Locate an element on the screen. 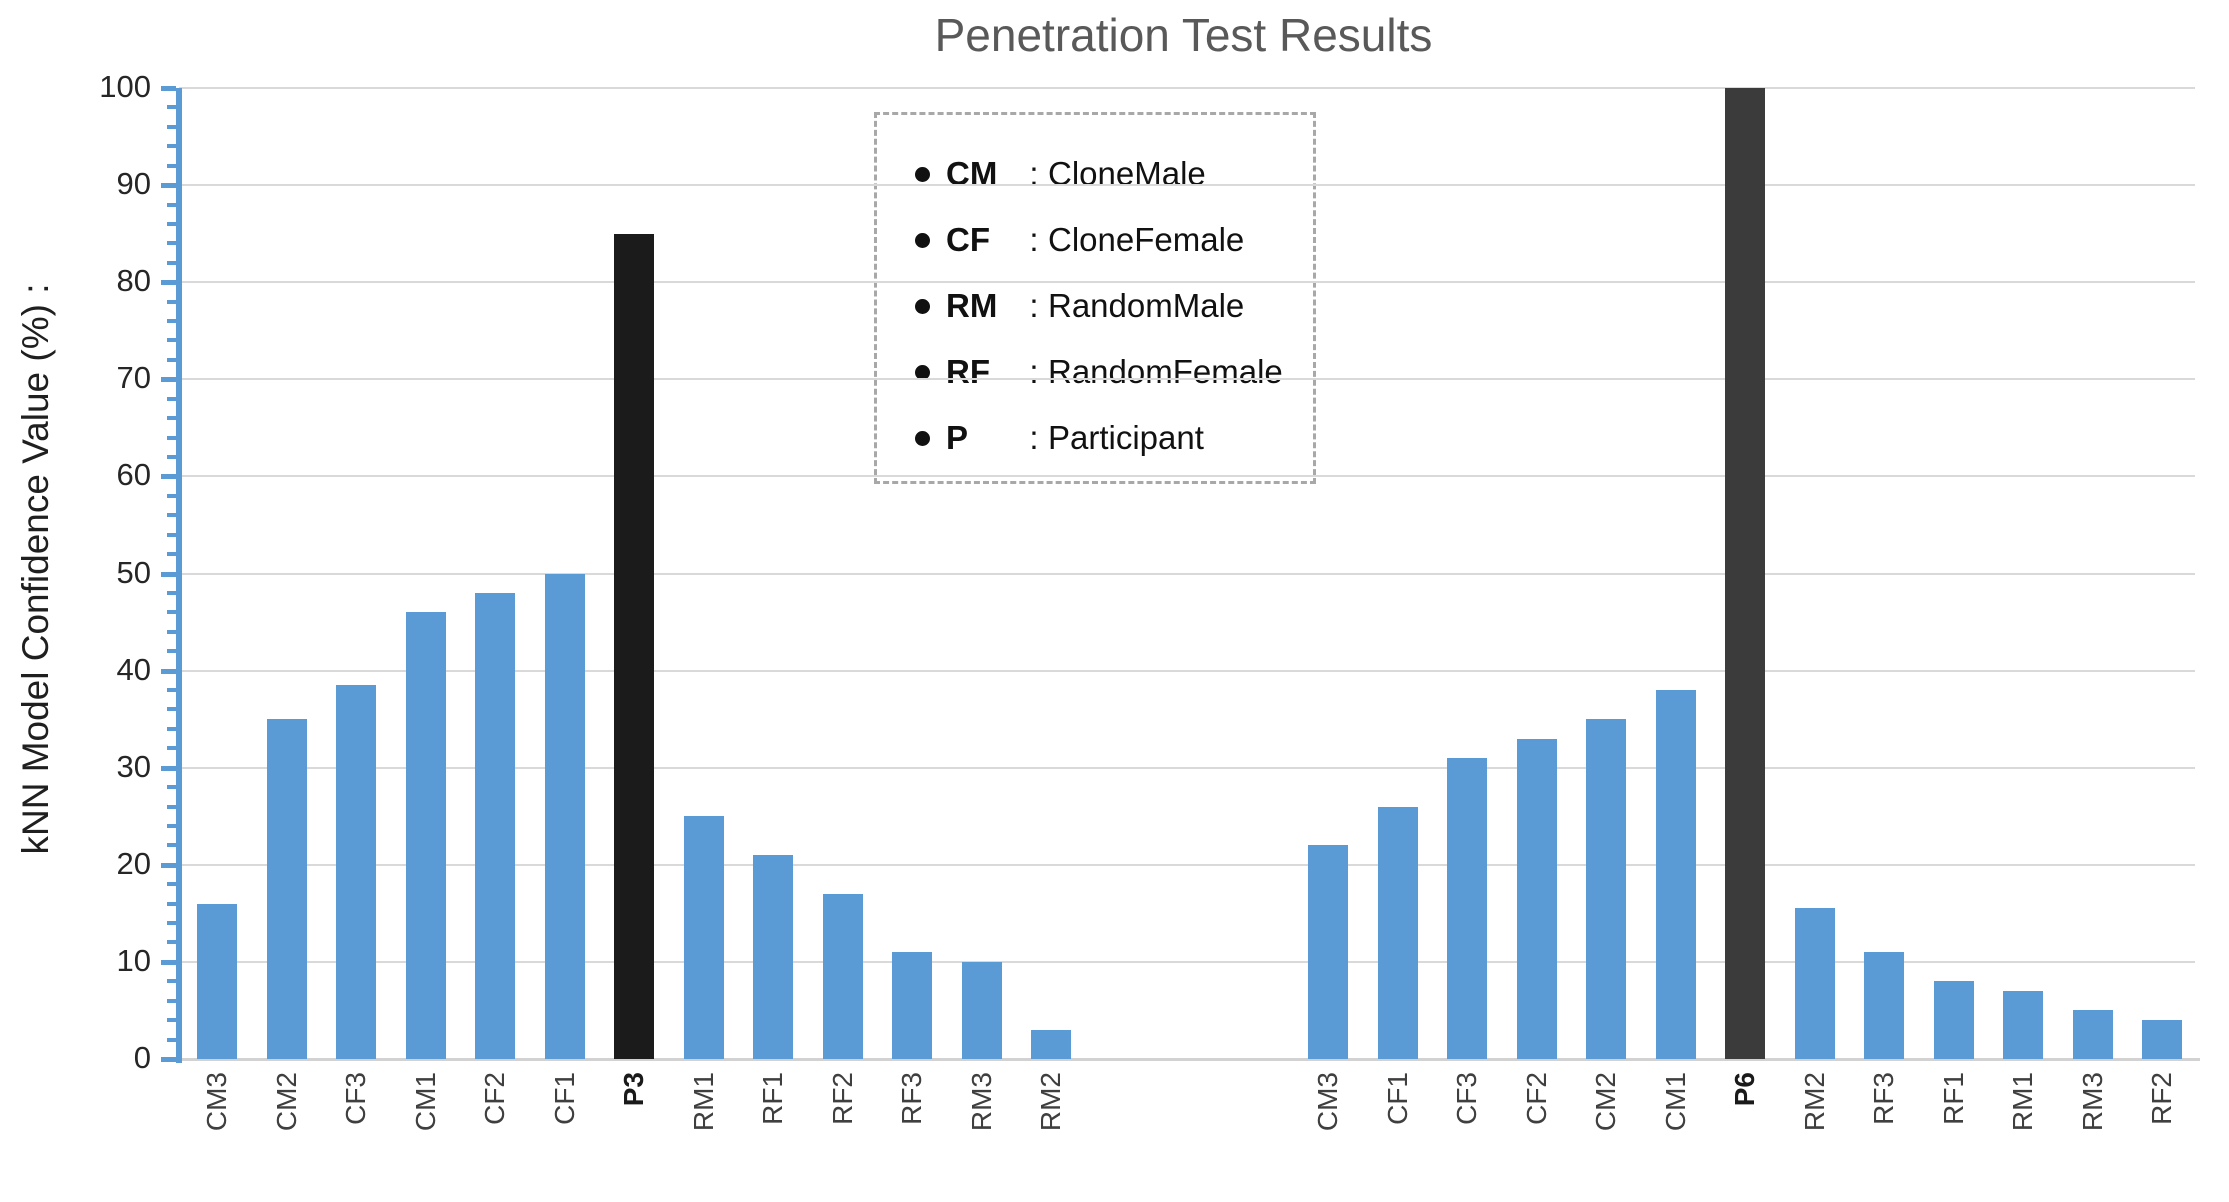 This screenshot has width=2229, height=1202. bar-p3-cm3 is located at coordinates (217, 981).